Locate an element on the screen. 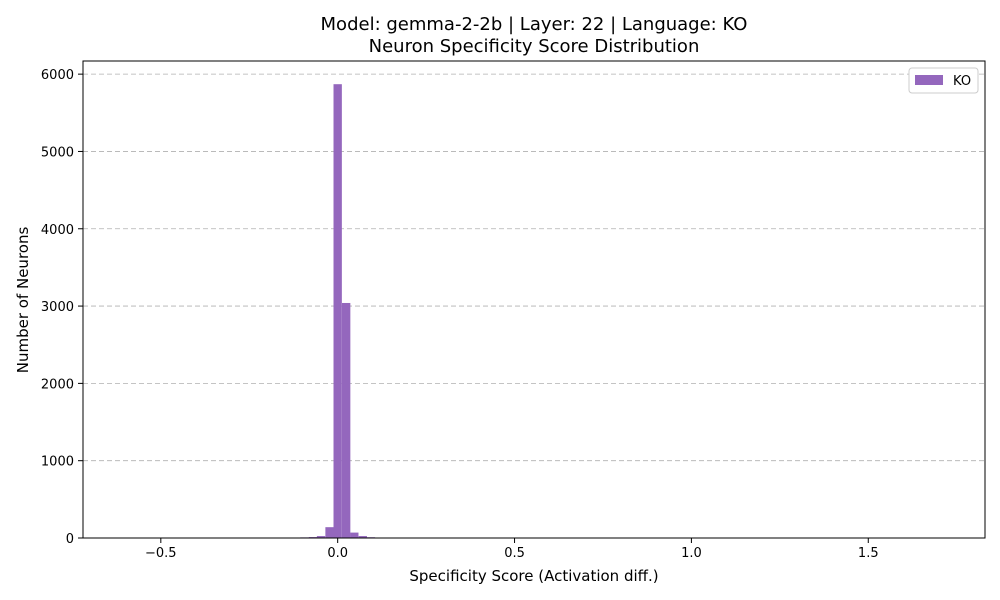  x-tick-label: 1.5 is located at coordinates (868, 553).